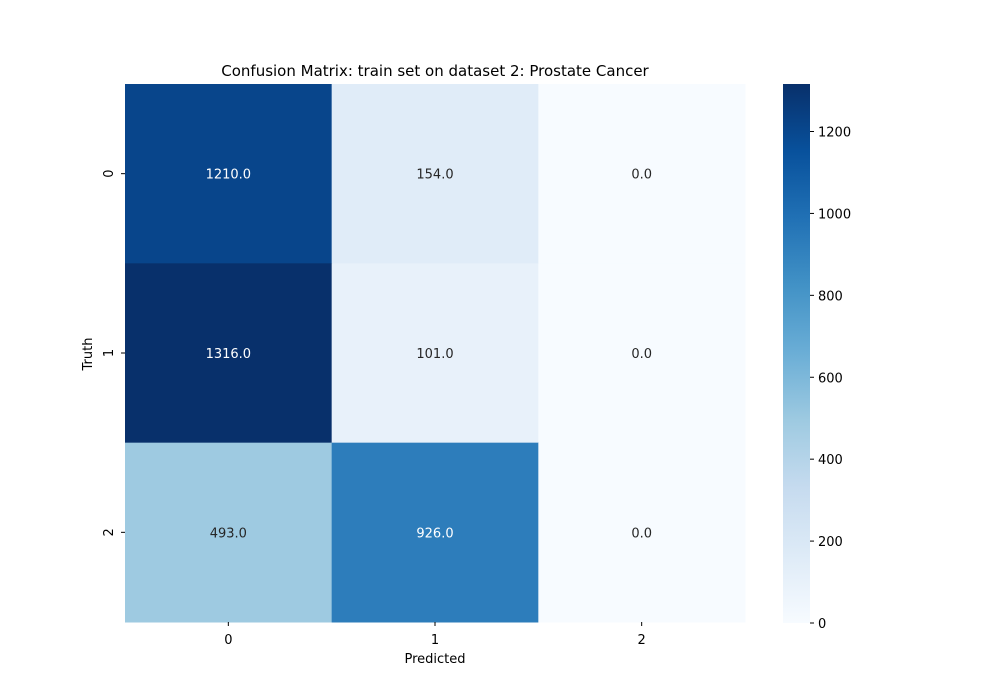 The image size is (1000, 700). Describe the element at coordinates (109, 532) in the screenshot. I see `y-tick-label-2: 2` at that location.